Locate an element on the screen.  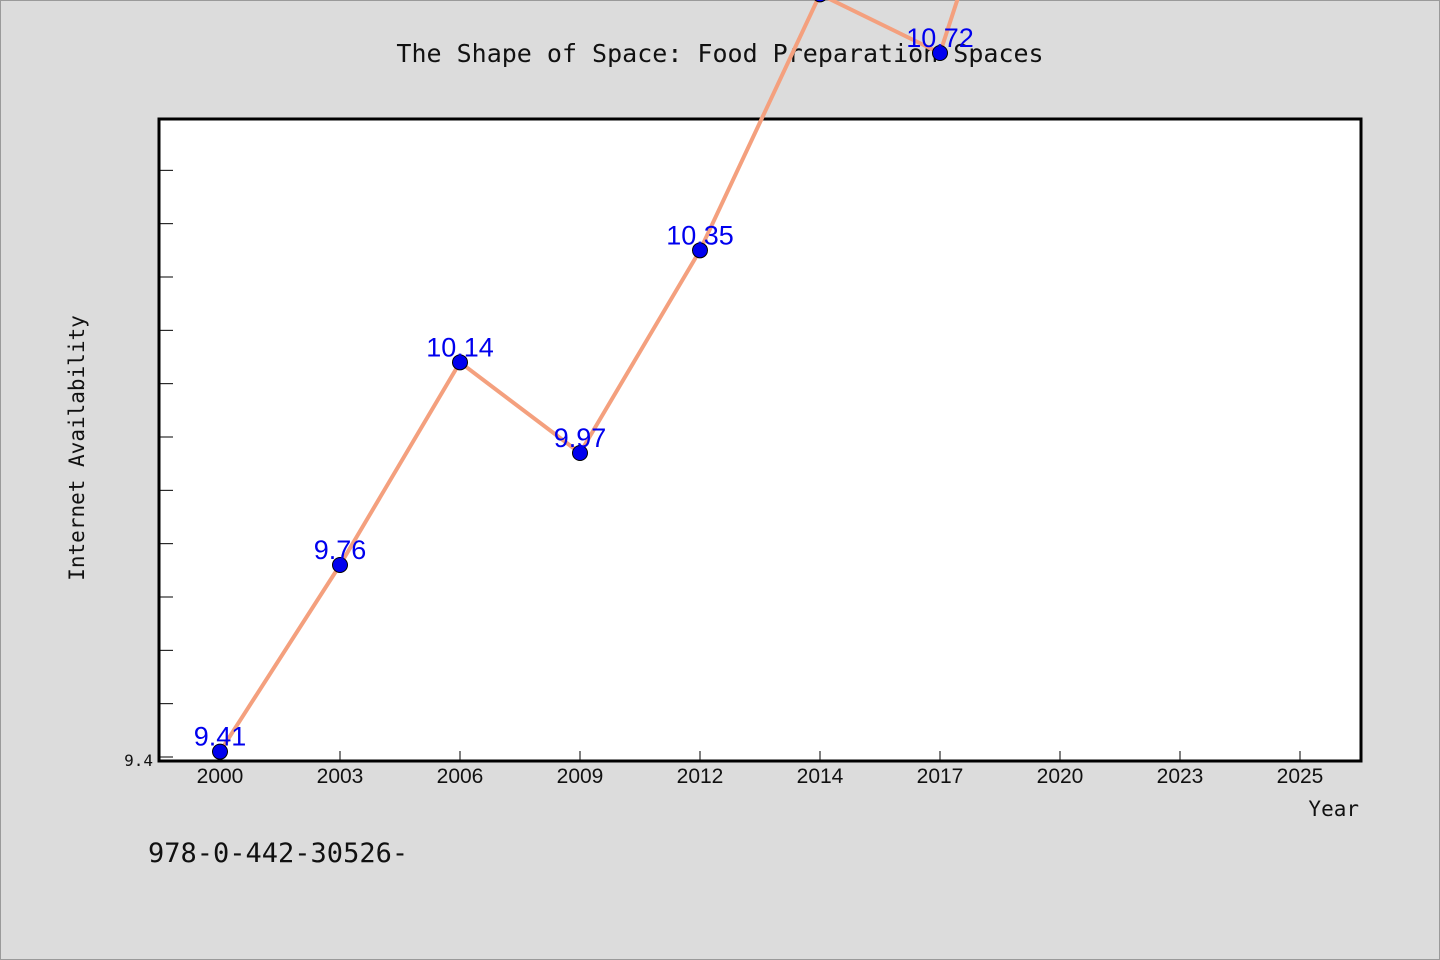
data-label: 9.41 is located at coordinates (220, 737).